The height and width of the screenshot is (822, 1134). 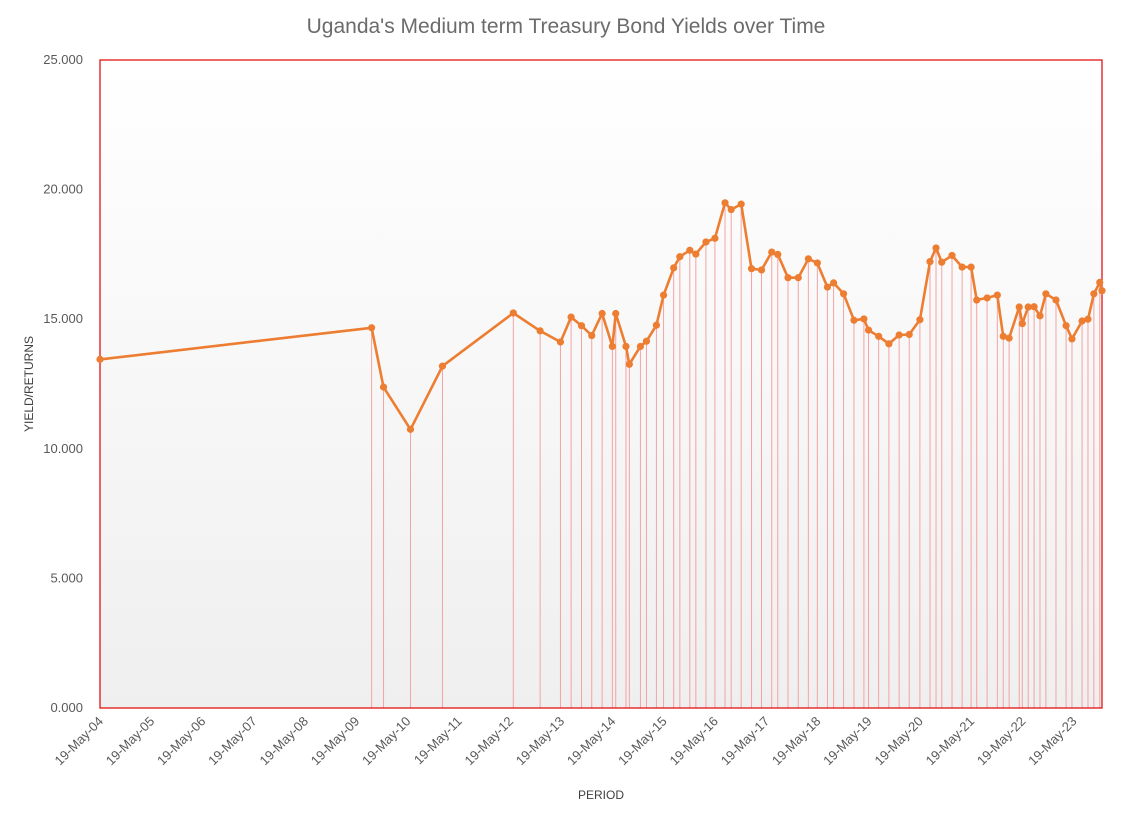 What do you see at coordinates (796, 741) in the screenshot?
I see `x-tick-label: 19-May-18` at bounding box center [796, 741].